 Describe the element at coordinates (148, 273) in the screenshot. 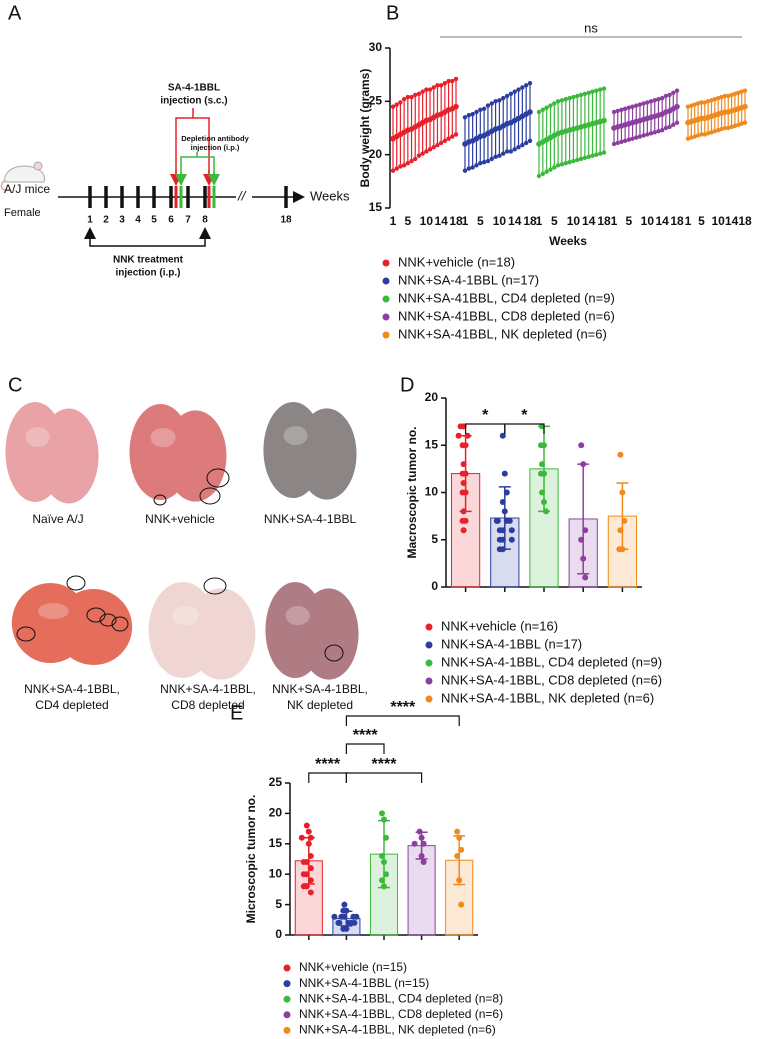

I see `nnk-label: injection (i.p.)` at that location.